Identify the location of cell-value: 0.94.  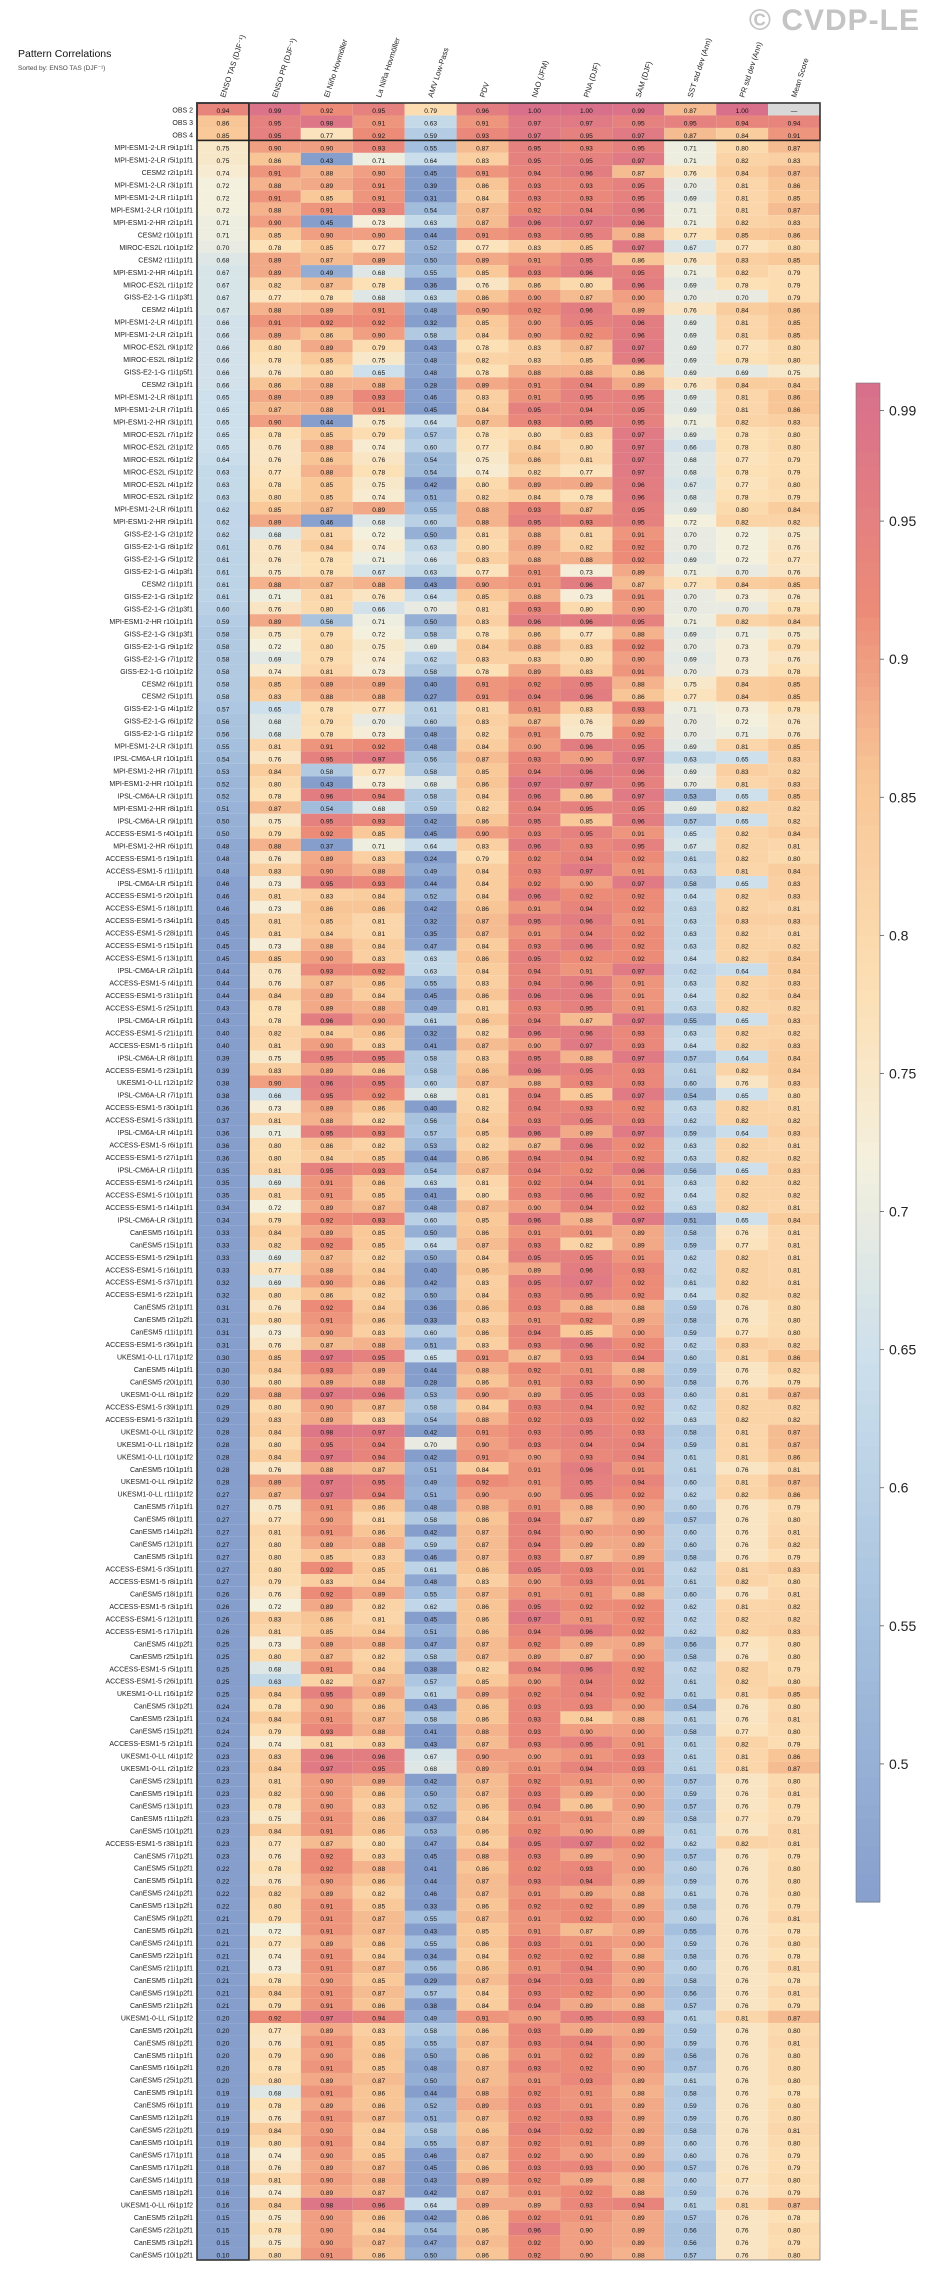
(586, 1445).